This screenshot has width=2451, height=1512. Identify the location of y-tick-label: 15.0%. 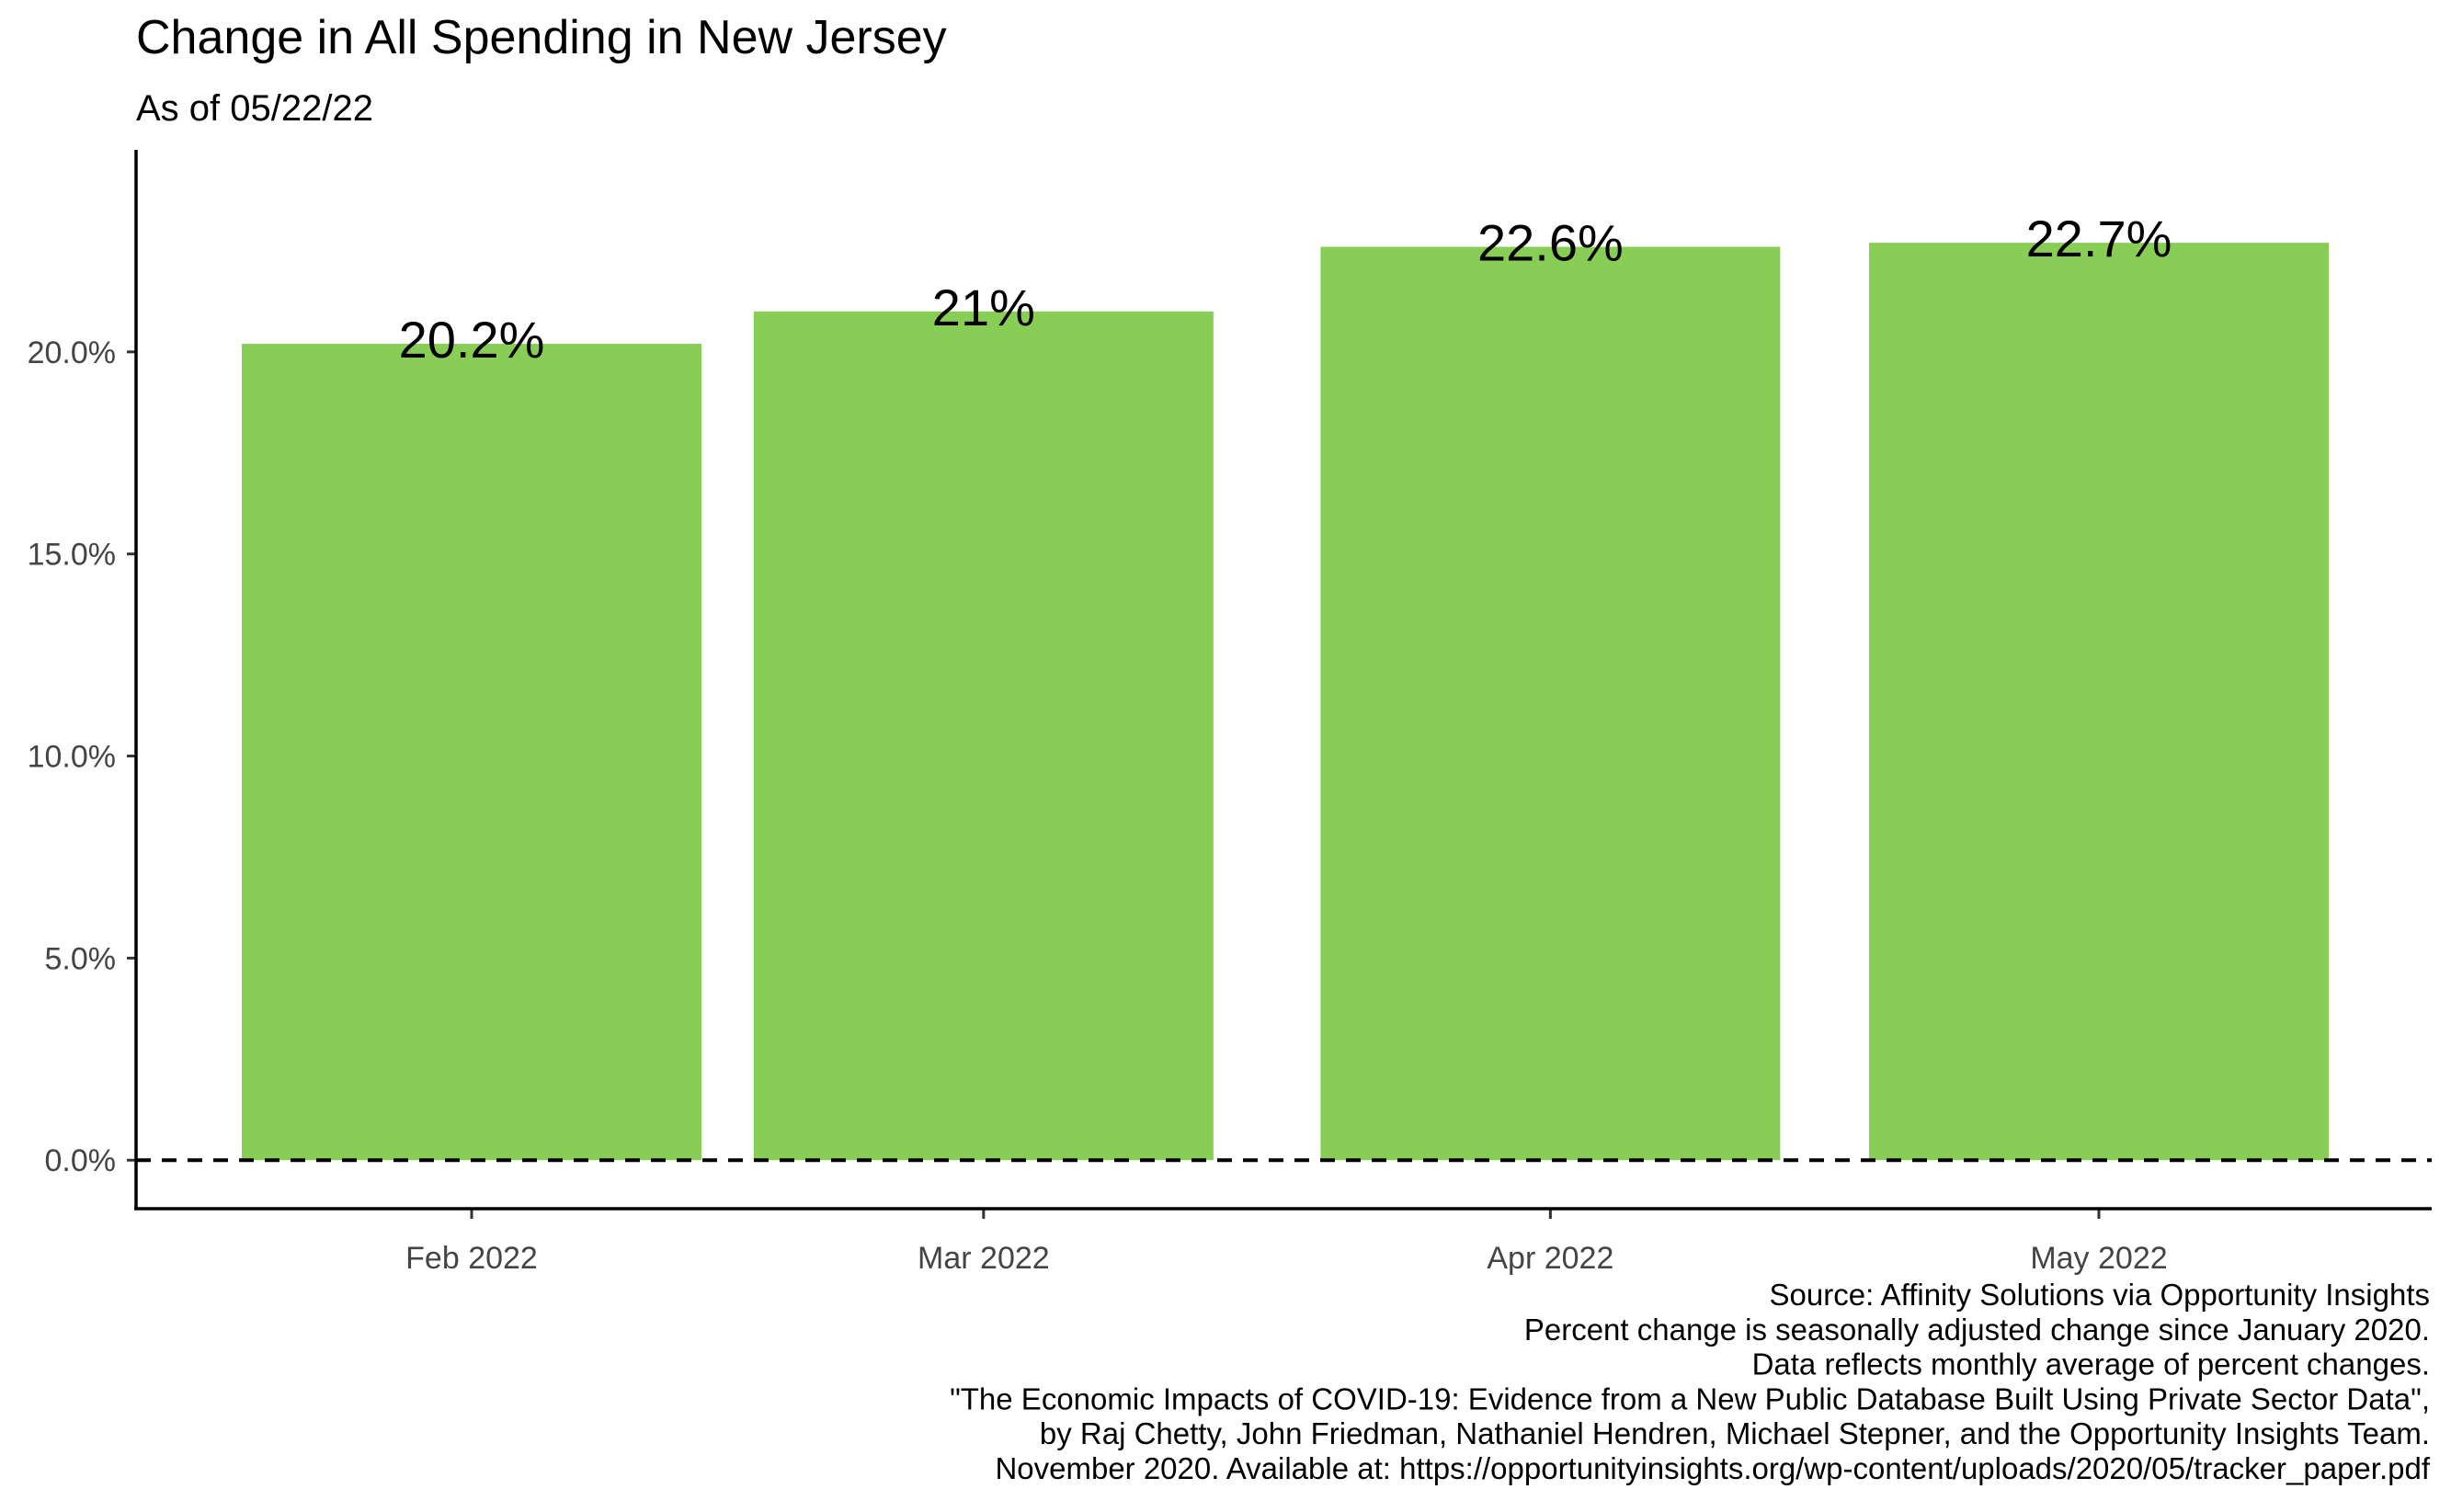
(72, 555).